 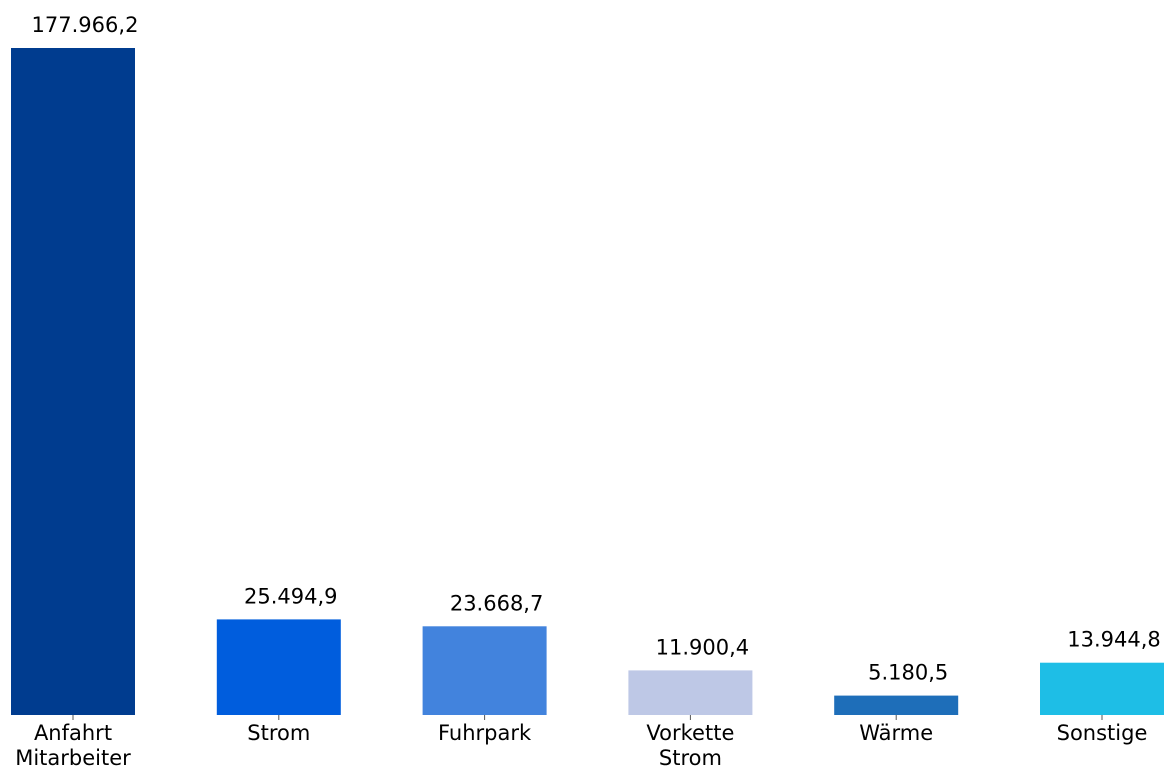 What do you see at coordinates (1114, 640) in the screenshot?
I see `value-label-sonstige: 13.944,8` at bounding box center [1114, 640].